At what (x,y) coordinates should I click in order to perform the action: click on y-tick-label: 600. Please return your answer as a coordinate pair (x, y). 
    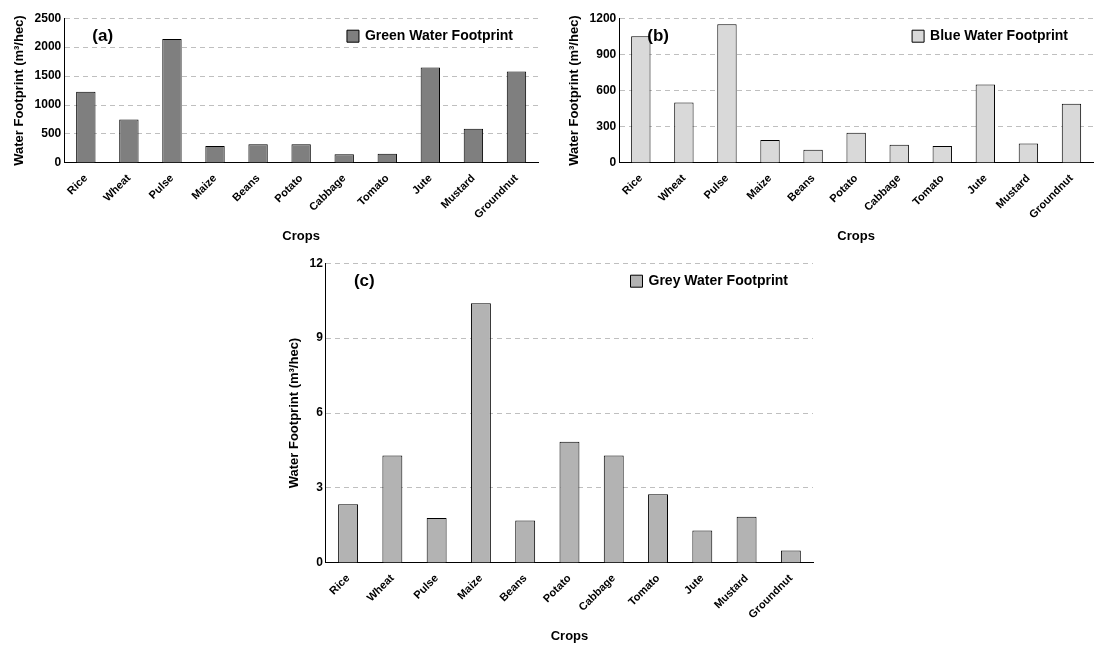
    Looking at the image, I should click on (606, 89).